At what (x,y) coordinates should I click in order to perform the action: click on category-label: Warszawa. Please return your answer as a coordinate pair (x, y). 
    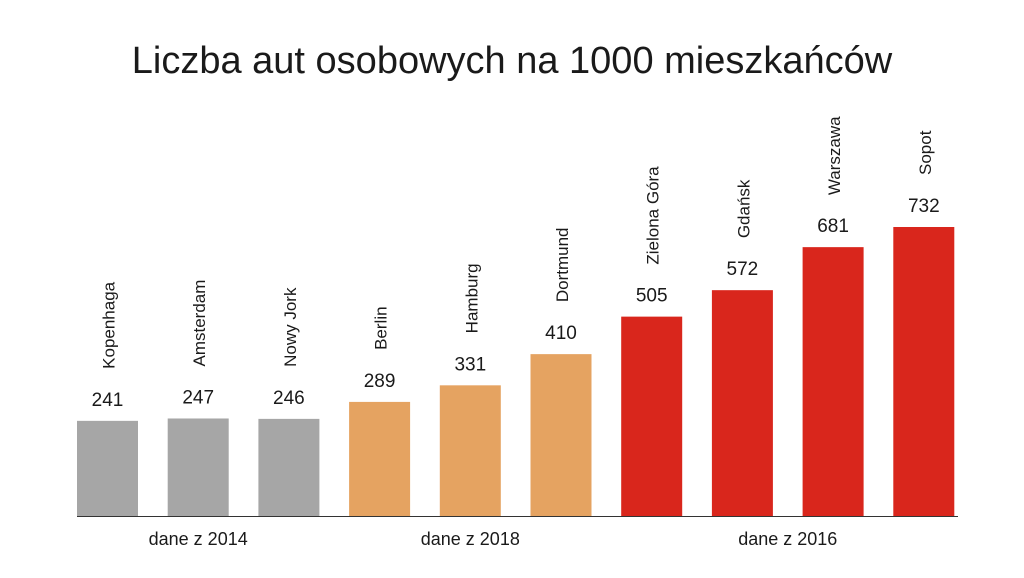
    Looking at the image, I should click on (834, 155).